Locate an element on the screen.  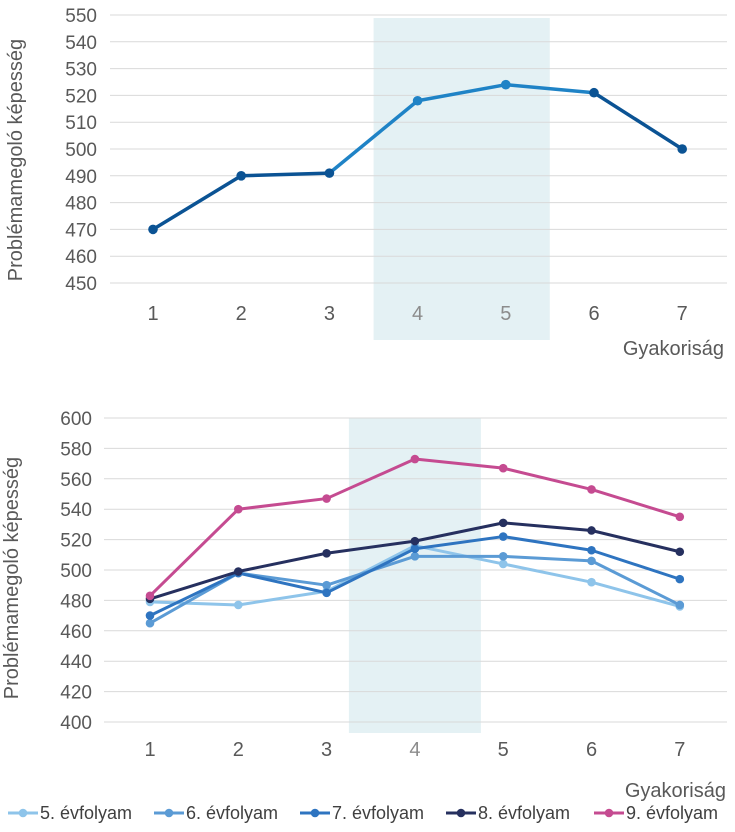
legend-item-5-vfolyam: 5. évfolyam is located at coordinates (70, 813).